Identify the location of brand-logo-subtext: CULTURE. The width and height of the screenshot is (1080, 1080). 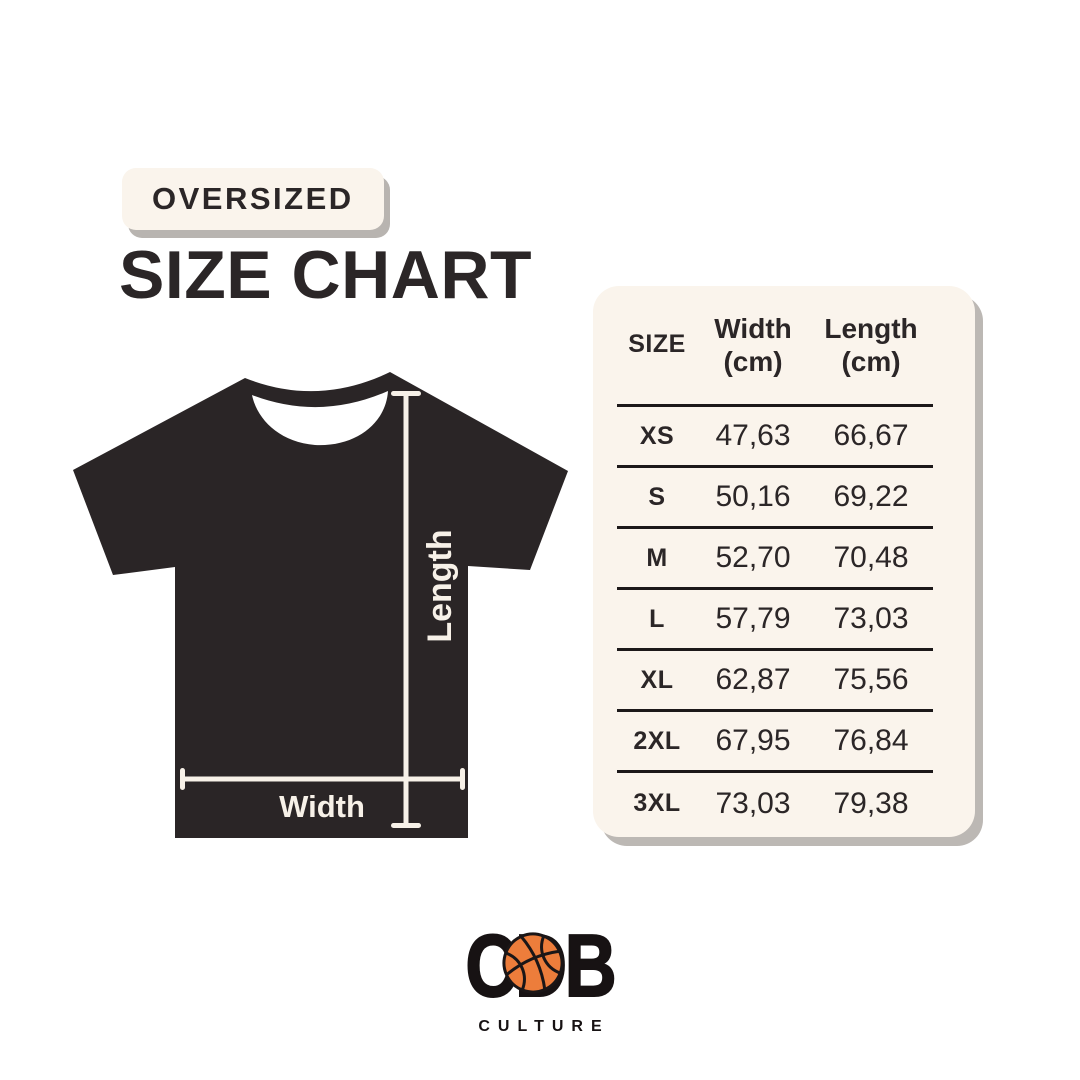
(544, 1026).